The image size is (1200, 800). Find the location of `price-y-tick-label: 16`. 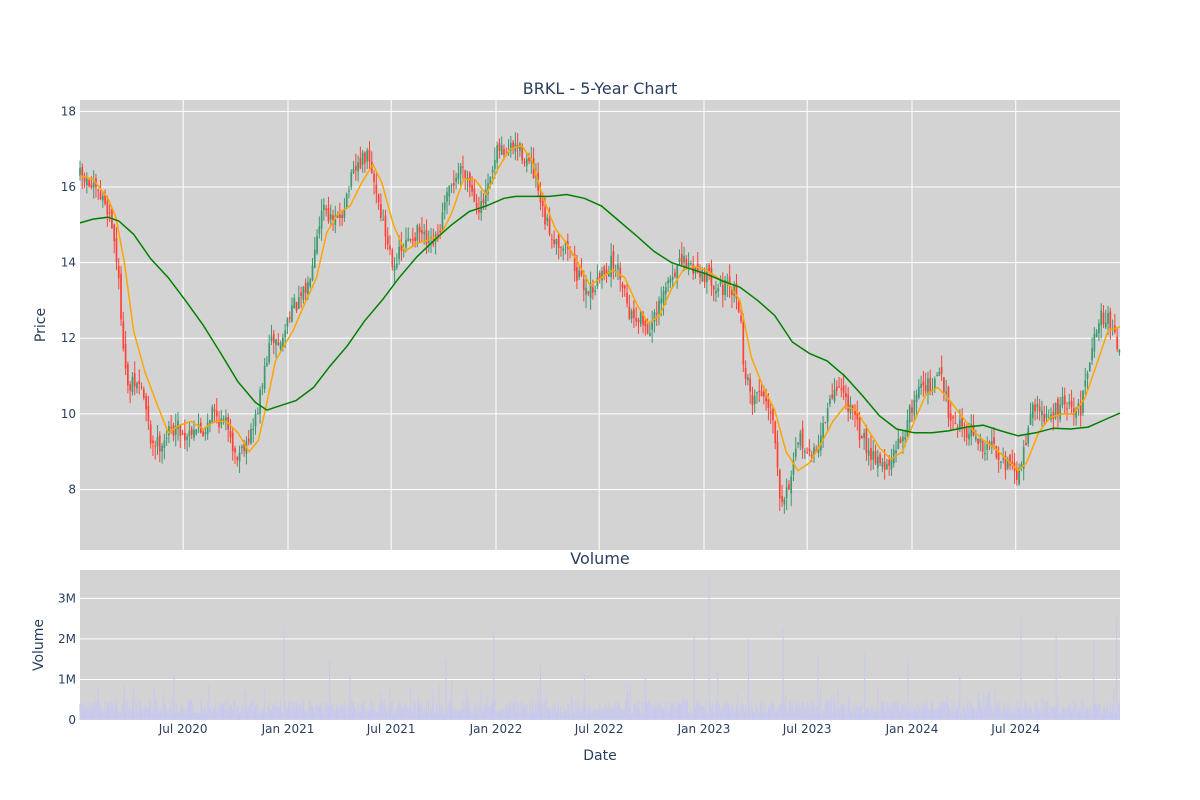

price-y-tick-label: 16 is located at coordinates (68, 187).